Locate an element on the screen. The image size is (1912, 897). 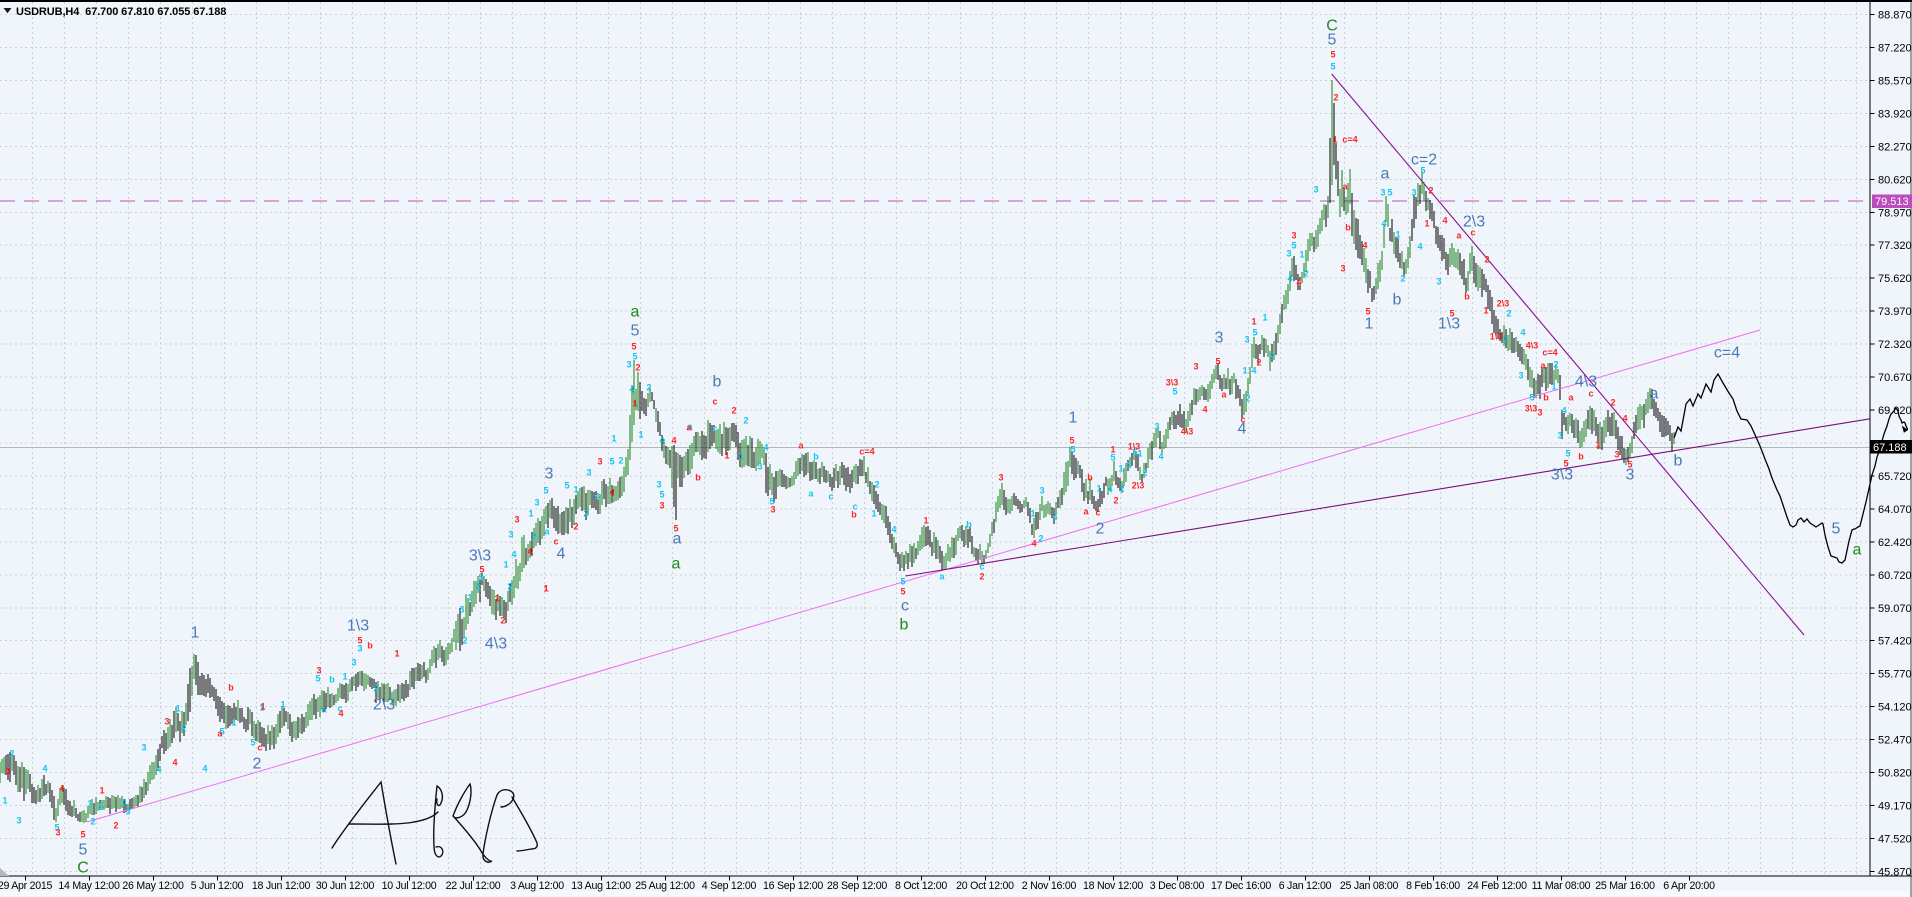
svg-text: 22 Jul 12:00 is located at coordinates (473, 886).